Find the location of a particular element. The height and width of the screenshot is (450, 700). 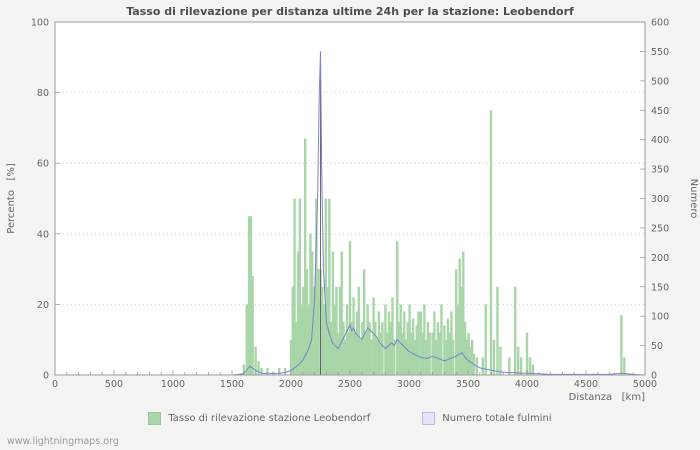

svg-text: 3500 is located at coordinates (468, 384).